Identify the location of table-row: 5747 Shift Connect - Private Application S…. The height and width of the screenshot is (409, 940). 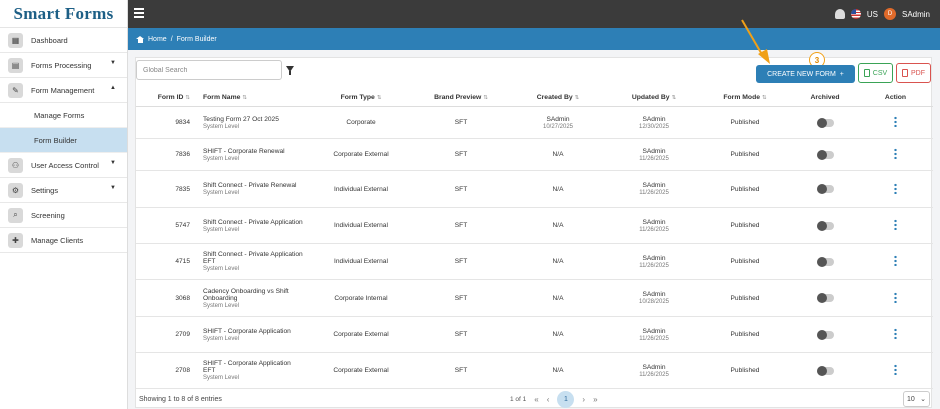
(534, 226).